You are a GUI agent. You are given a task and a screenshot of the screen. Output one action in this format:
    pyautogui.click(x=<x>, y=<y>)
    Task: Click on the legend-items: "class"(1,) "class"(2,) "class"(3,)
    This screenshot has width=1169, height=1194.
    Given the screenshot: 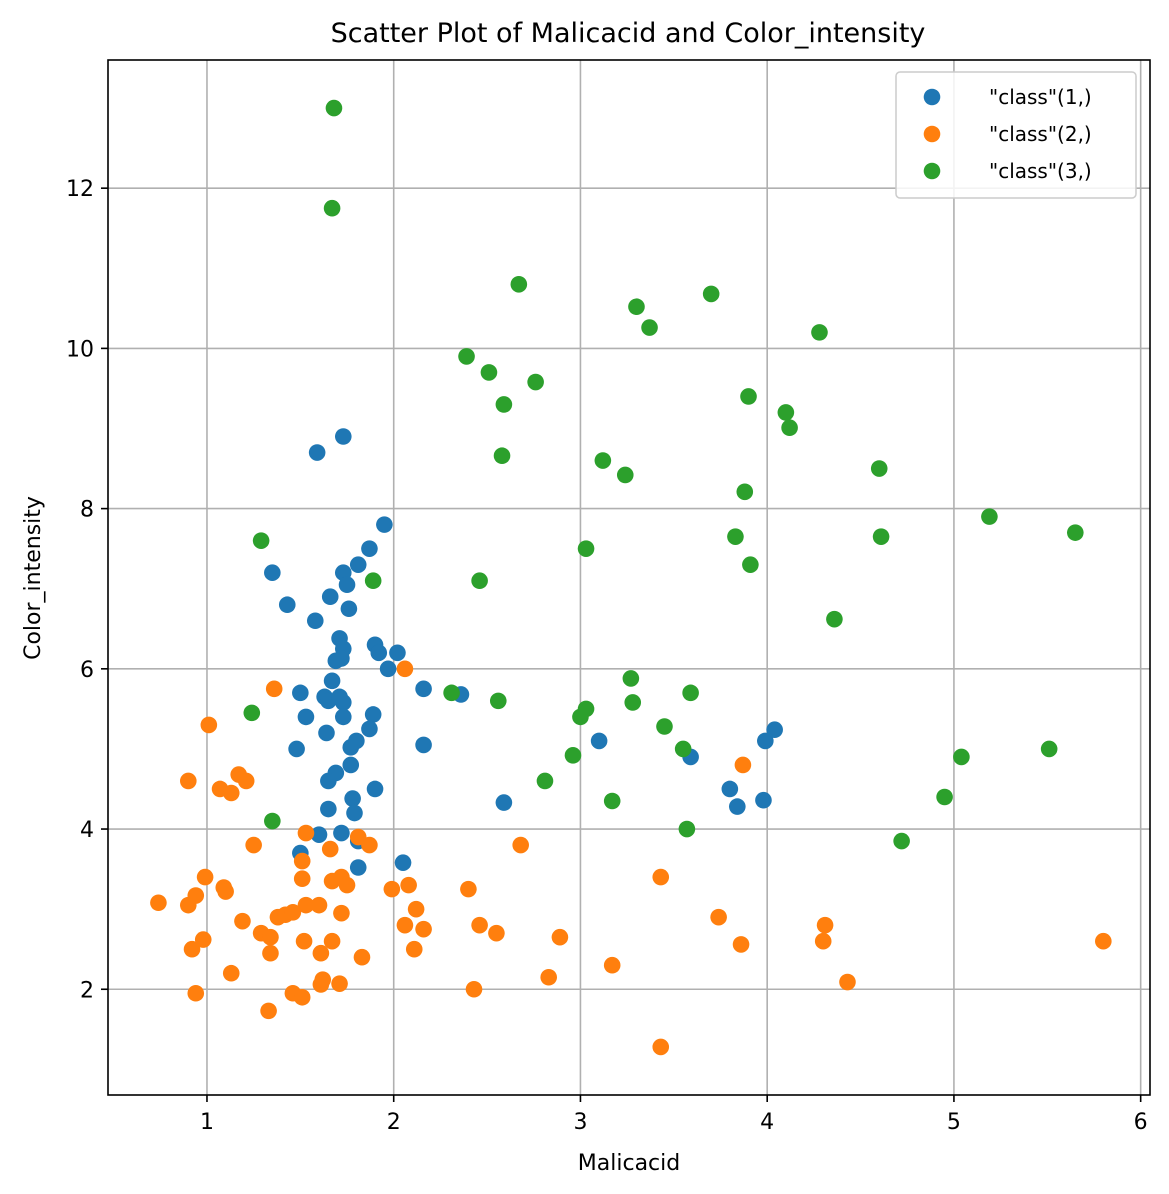 What is the action you would take?
    pyautogui.click(x=1007, y=134)
    